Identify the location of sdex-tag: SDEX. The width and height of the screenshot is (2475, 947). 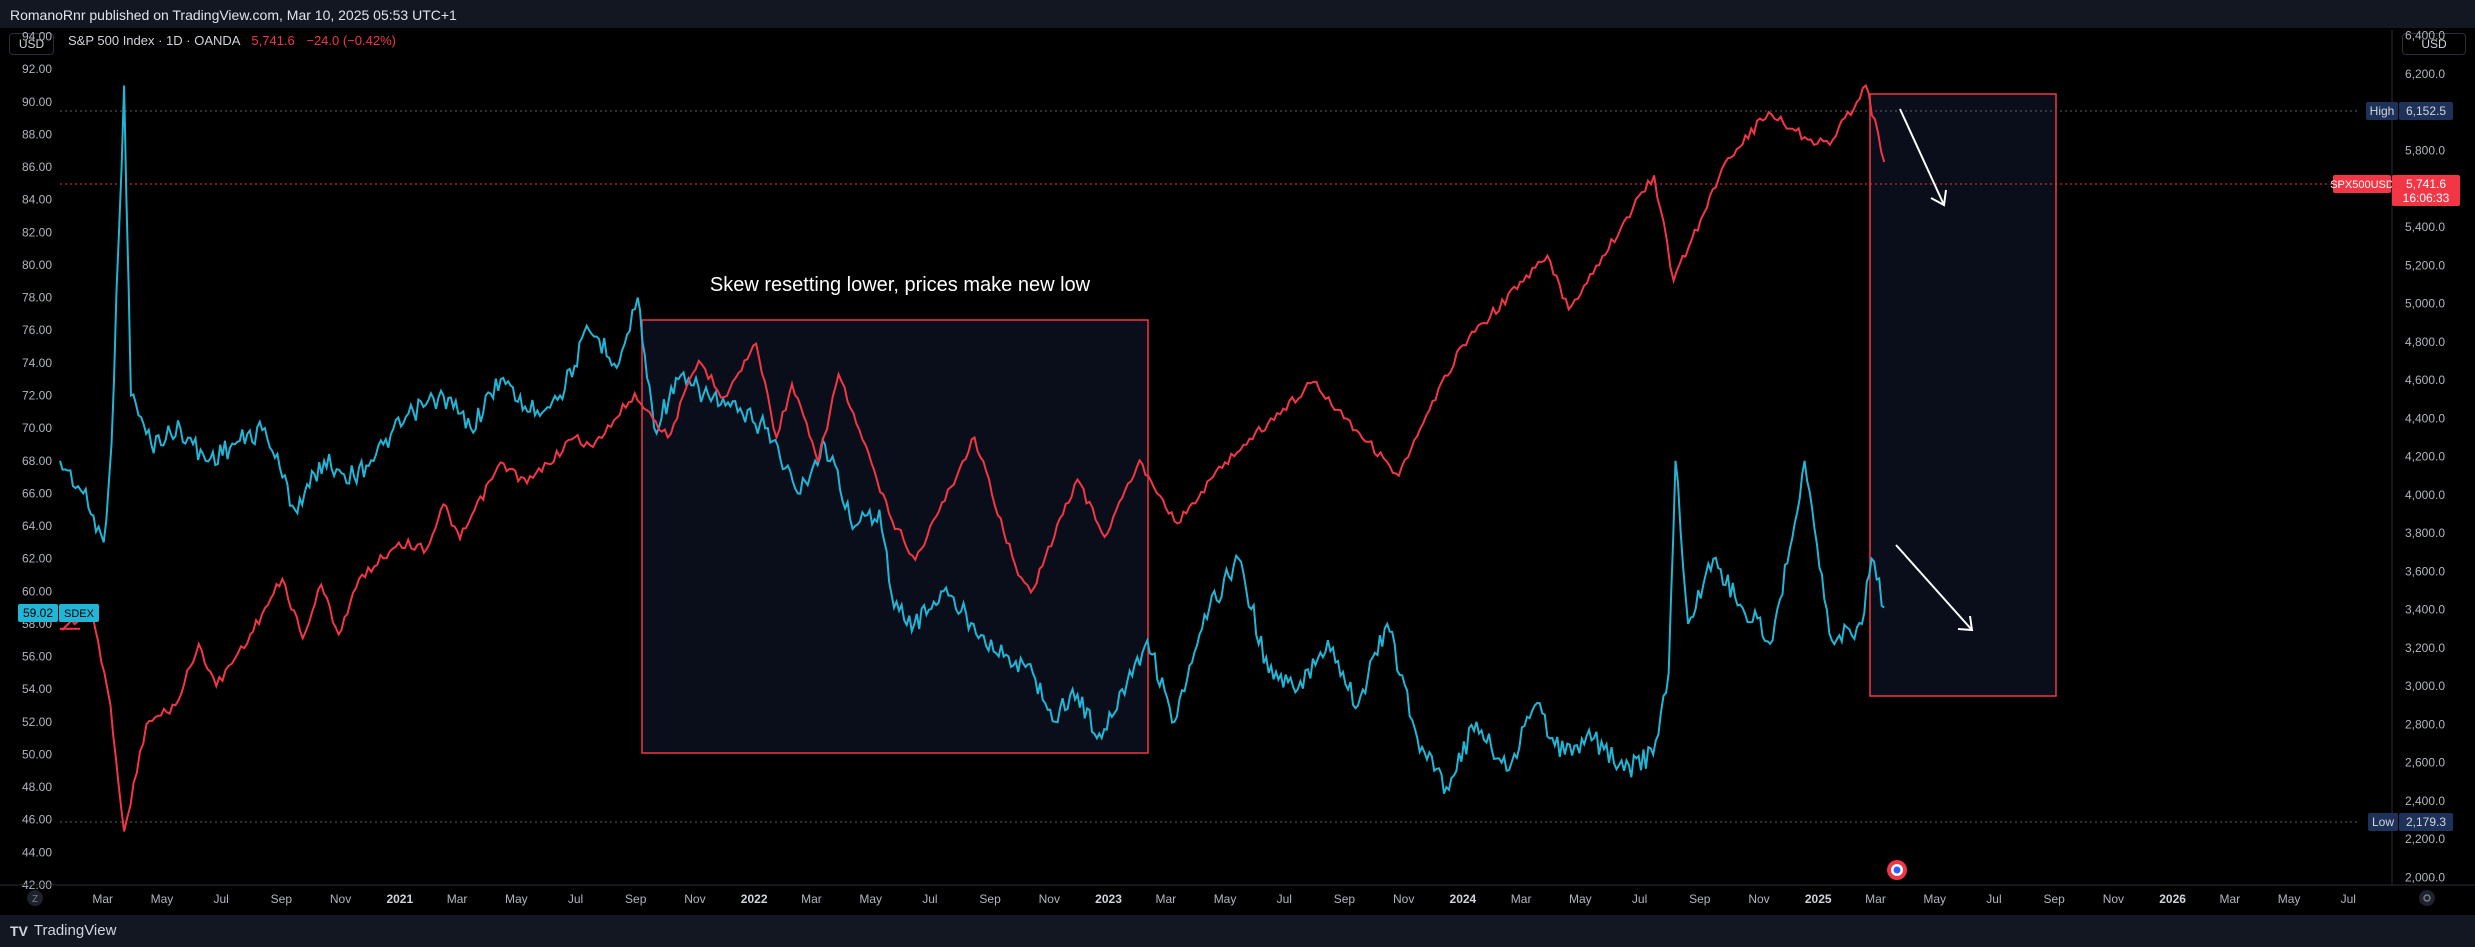
(79, 614).